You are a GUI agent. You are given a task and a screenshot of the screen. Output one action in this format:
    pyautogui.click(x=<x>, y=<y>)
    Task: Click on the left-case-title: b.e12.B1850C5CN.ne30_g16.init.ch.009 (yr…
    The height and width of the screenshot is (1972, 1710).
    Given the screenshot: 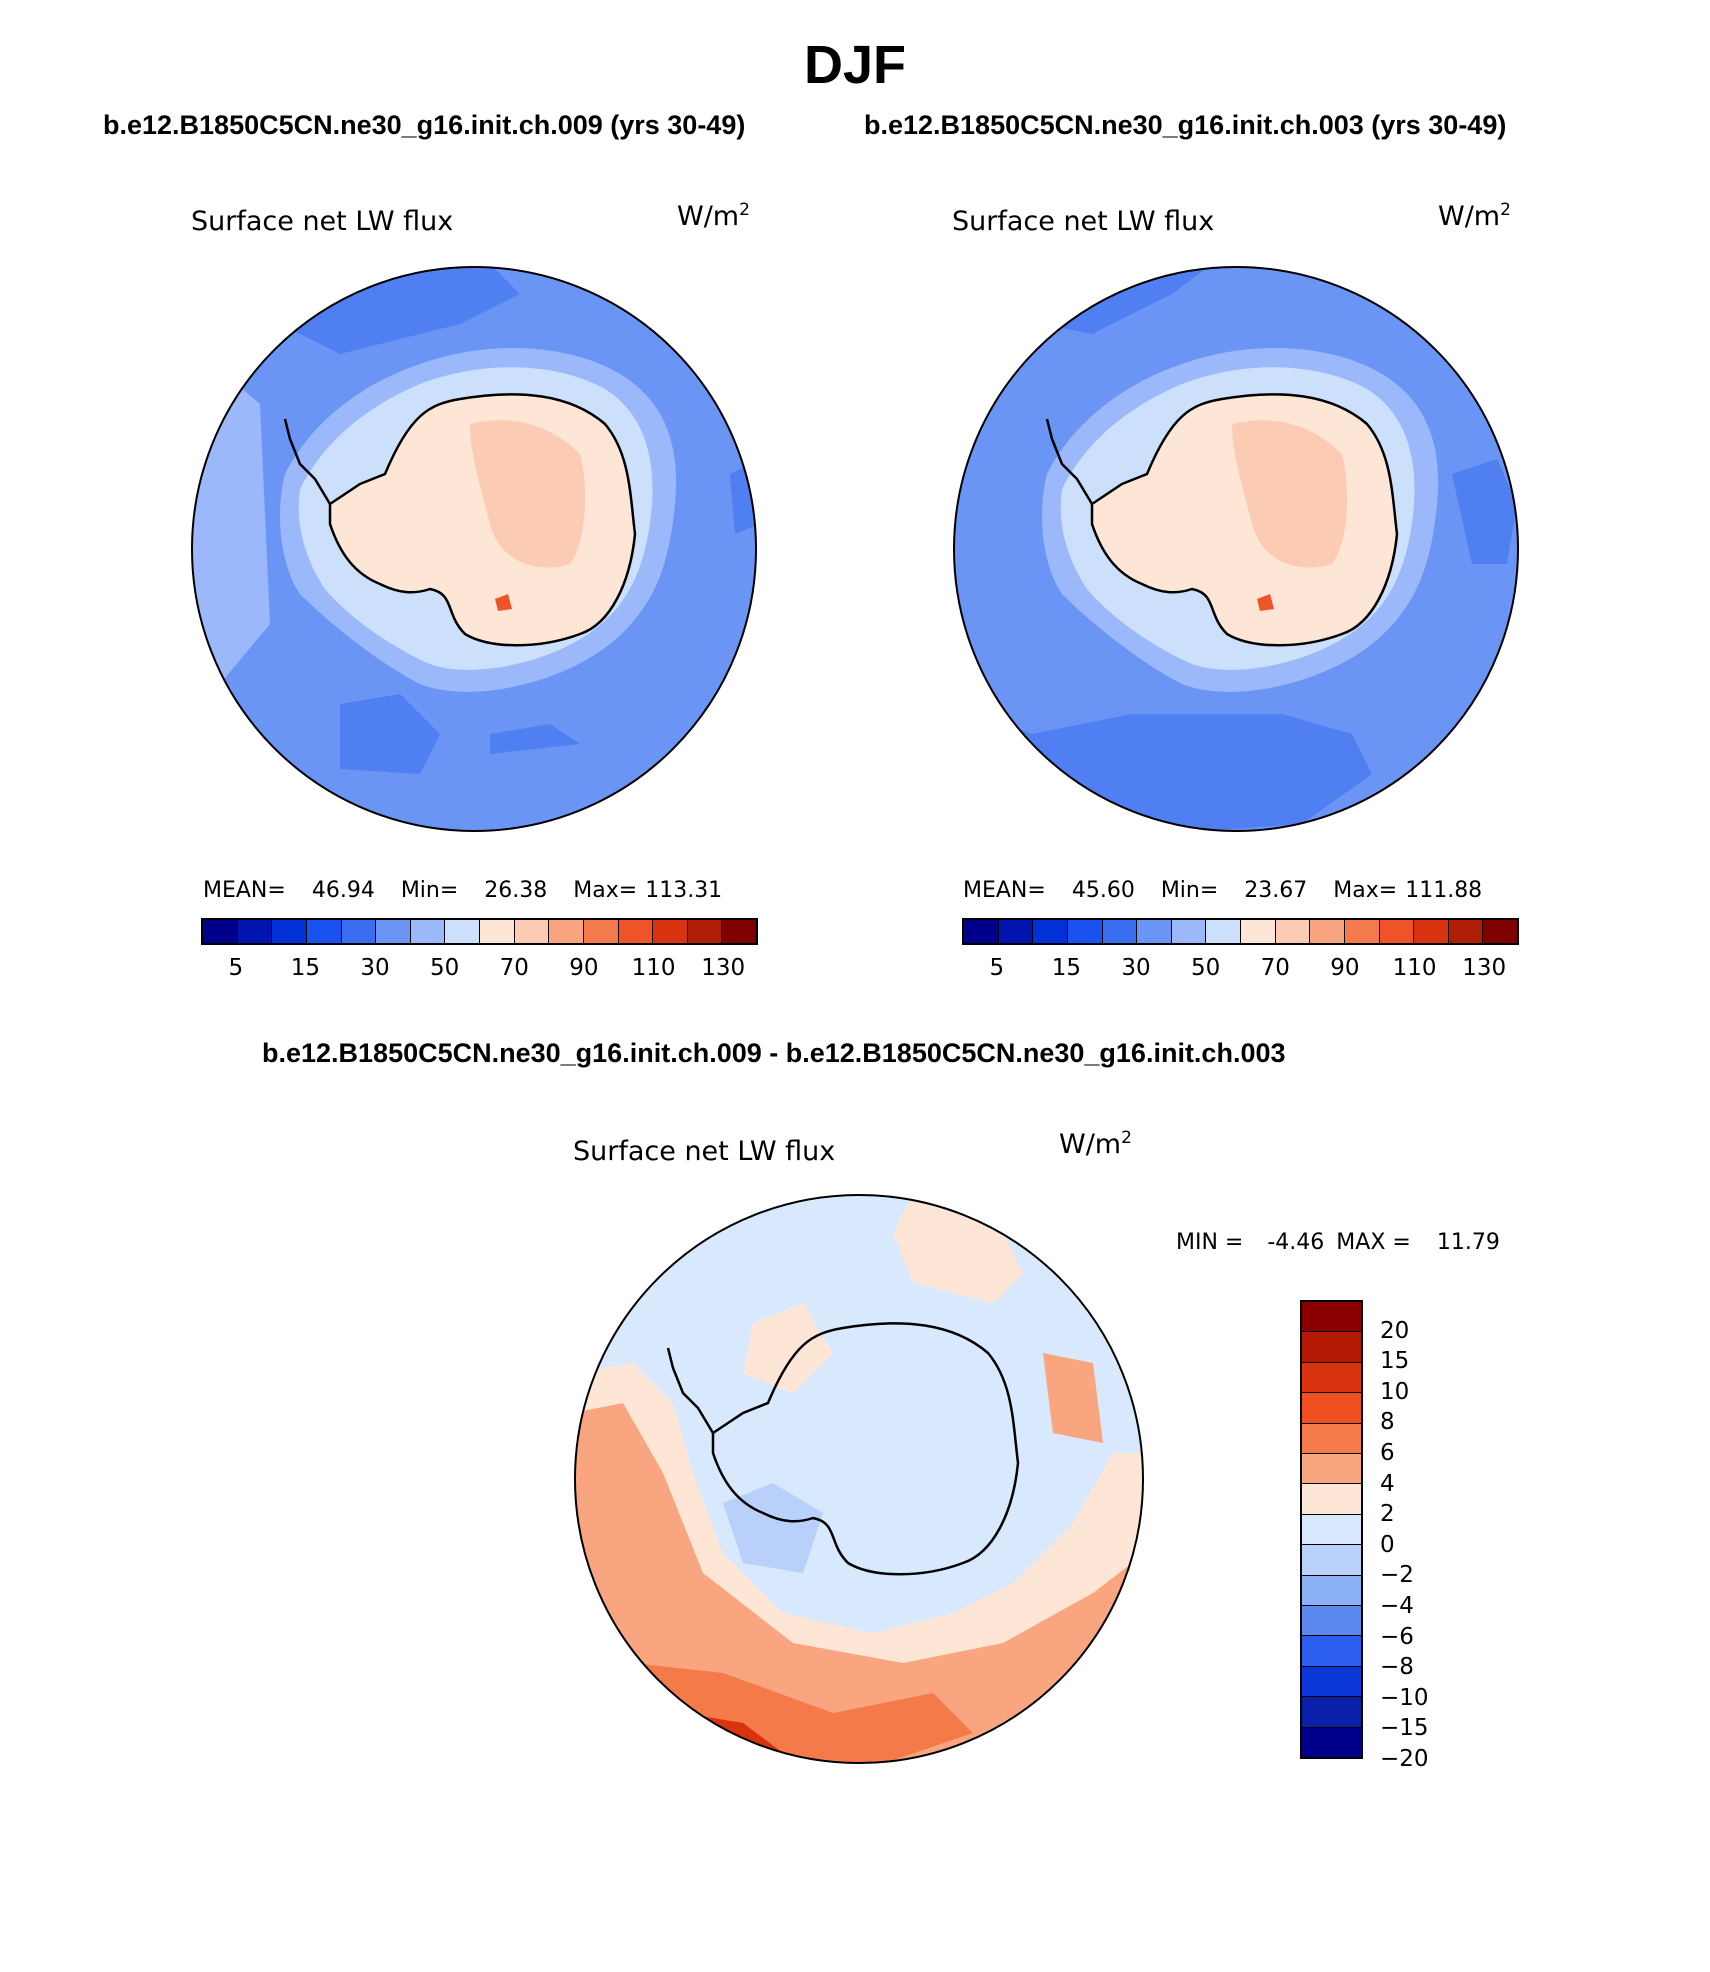 What is the action you would take?
    pyautogui.click(x=424, y=125)
    